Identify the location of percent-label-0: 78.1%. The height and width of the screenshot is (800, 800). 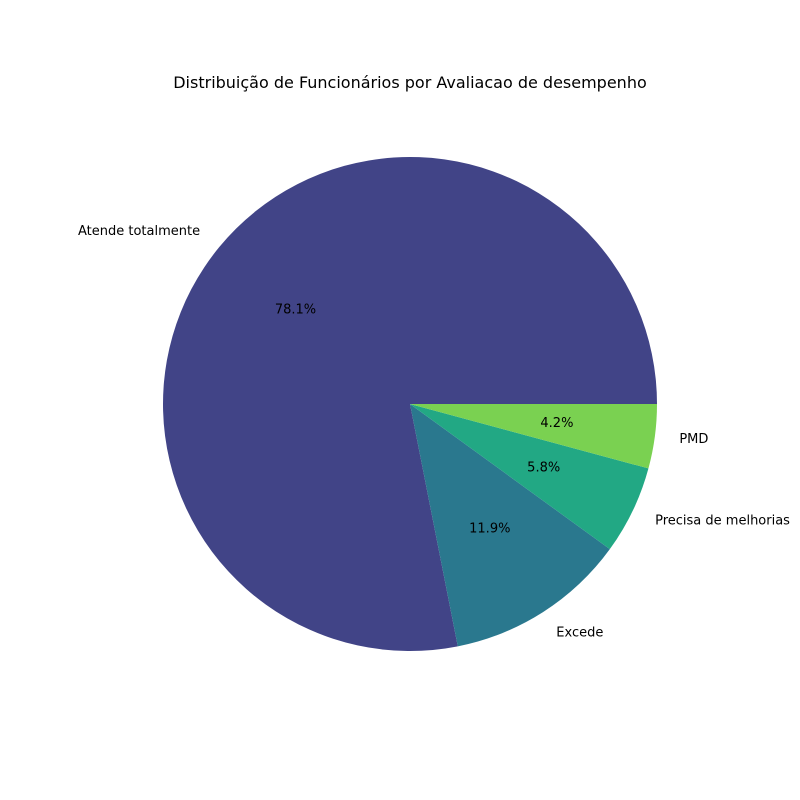
(295, 309).